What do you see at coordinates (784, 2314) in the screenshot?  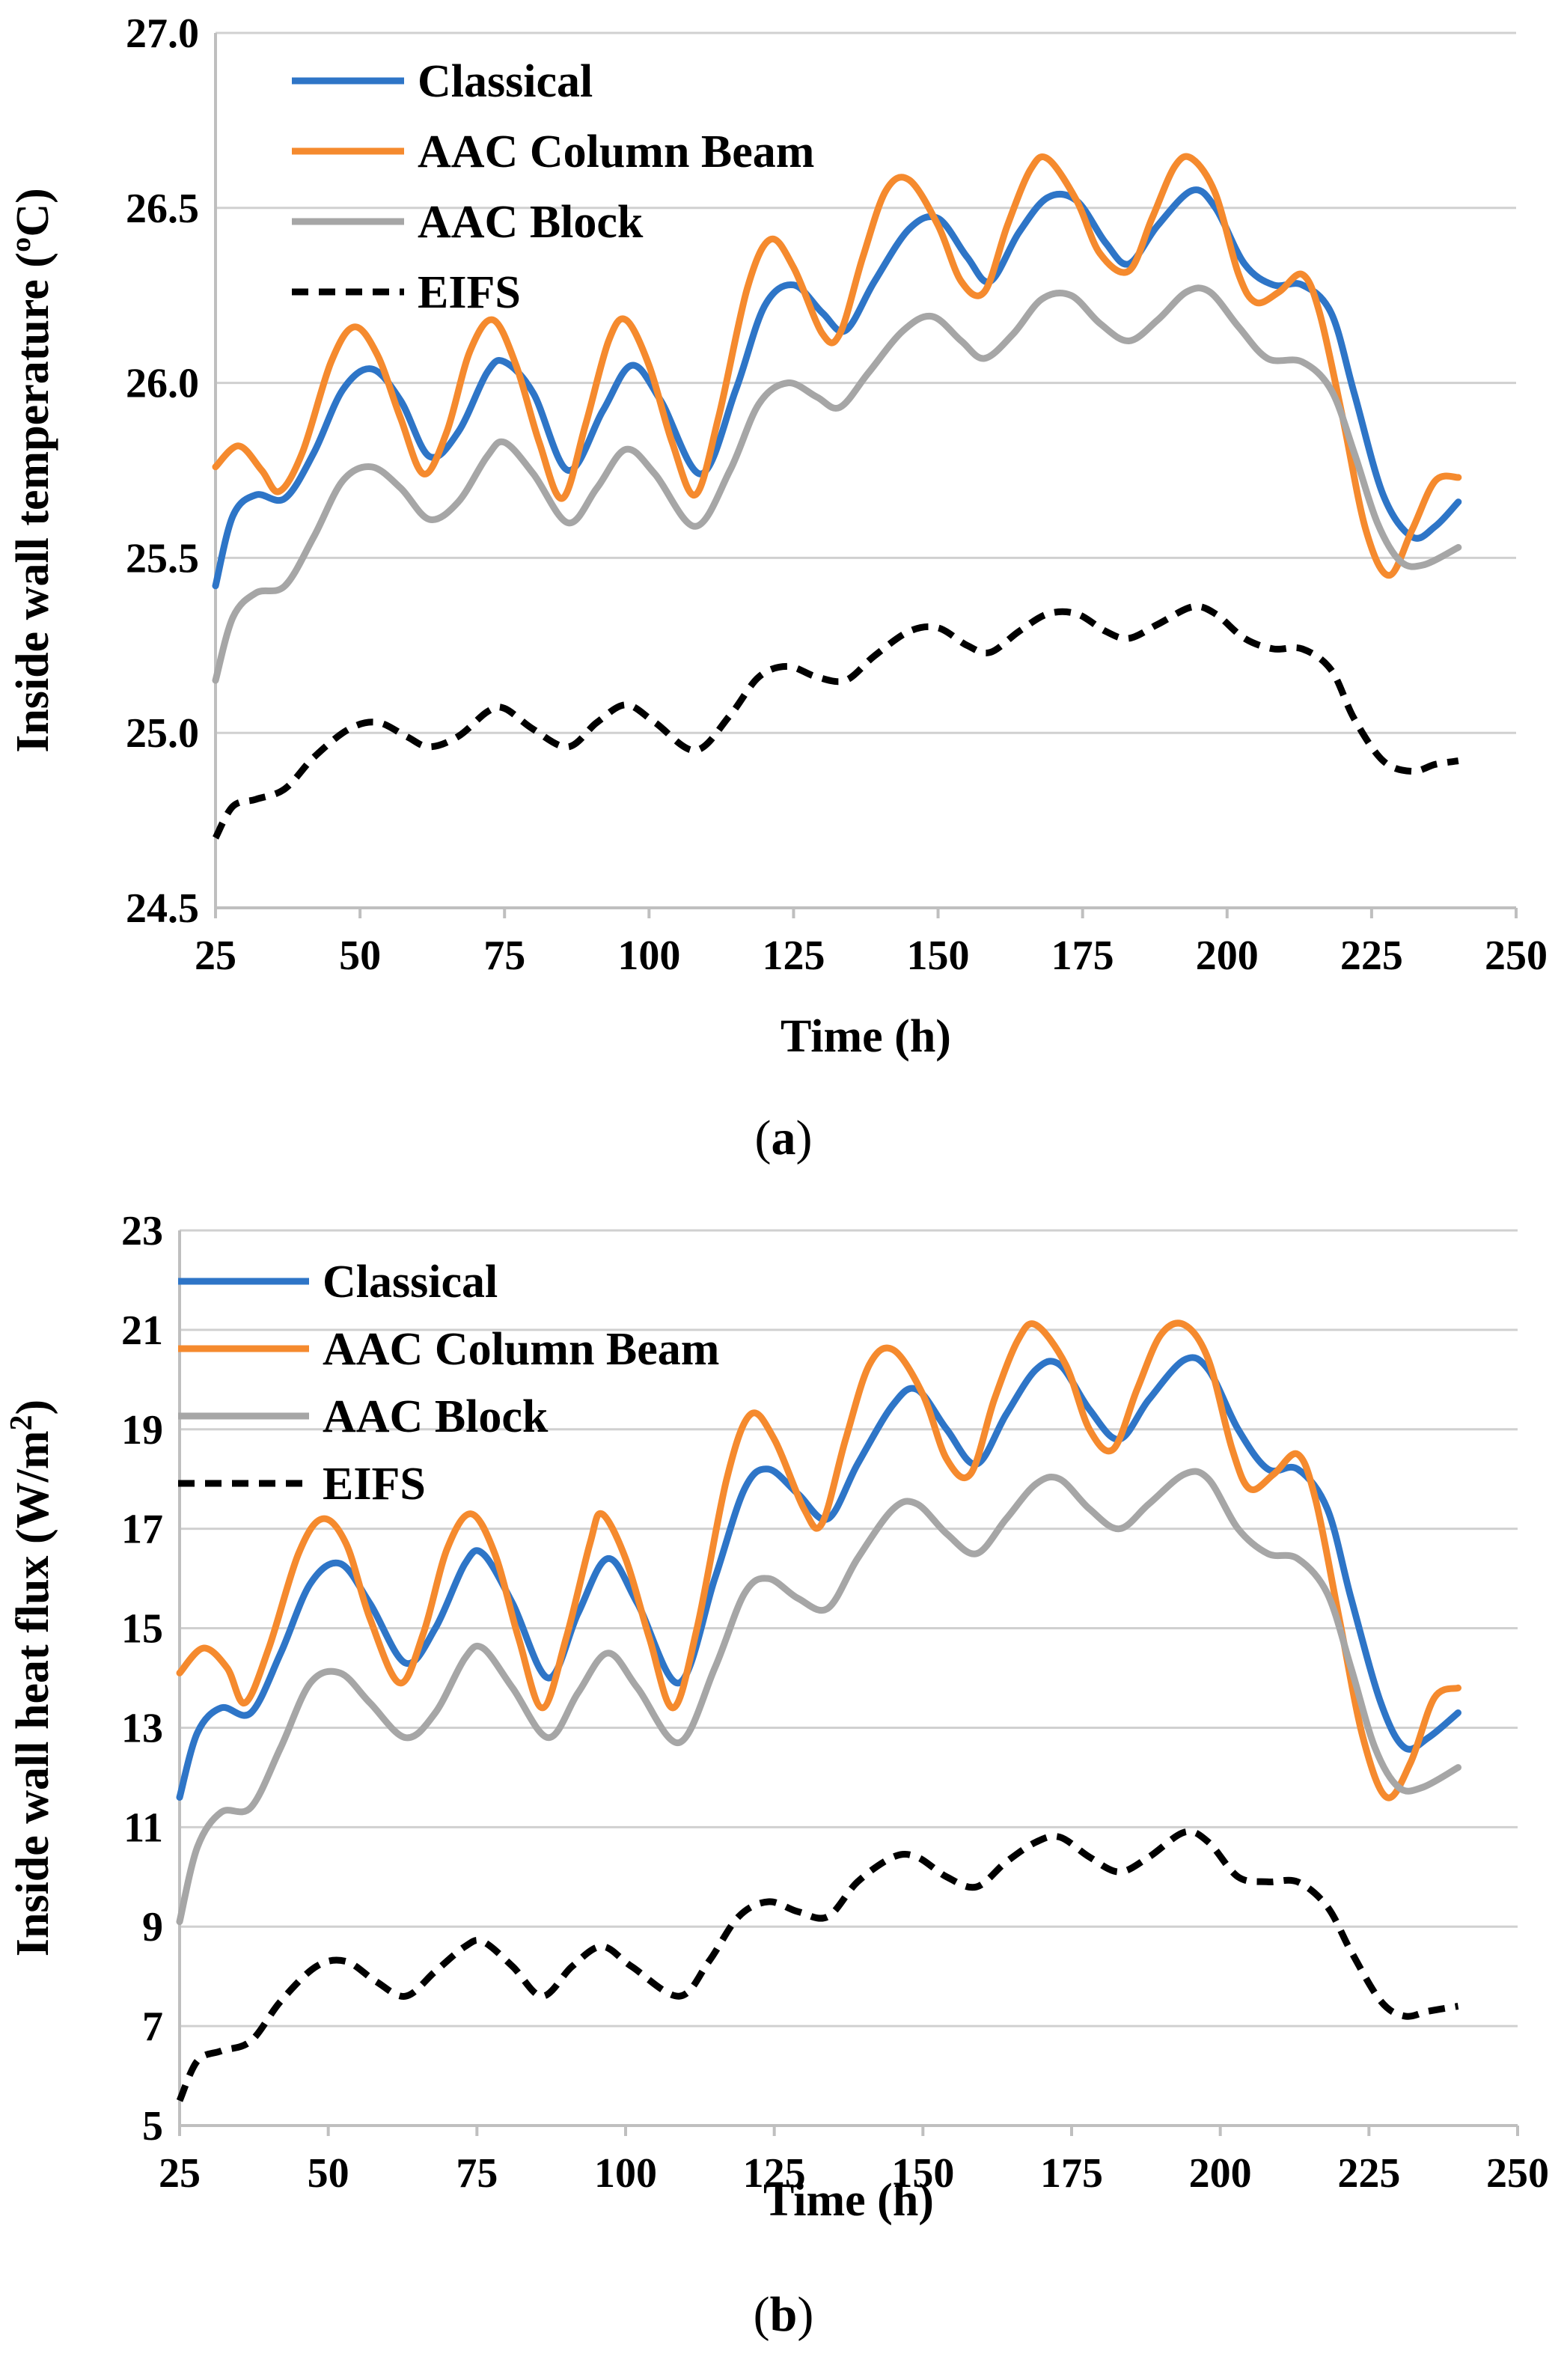 I see `panel-label: (b)` at bounding box center [784, 2314].